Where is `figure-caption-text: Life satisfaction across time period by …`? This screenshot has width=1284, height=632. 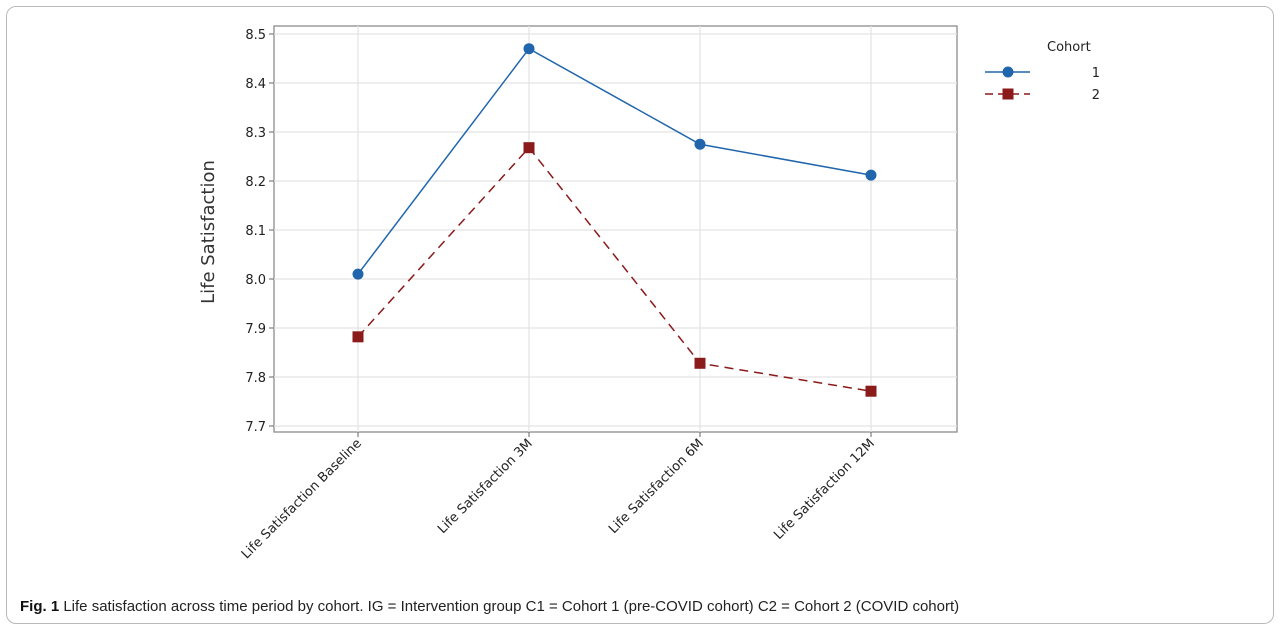
figure-caption-text: Life satisfaction across time period by … is located at coordinates (511, 606).